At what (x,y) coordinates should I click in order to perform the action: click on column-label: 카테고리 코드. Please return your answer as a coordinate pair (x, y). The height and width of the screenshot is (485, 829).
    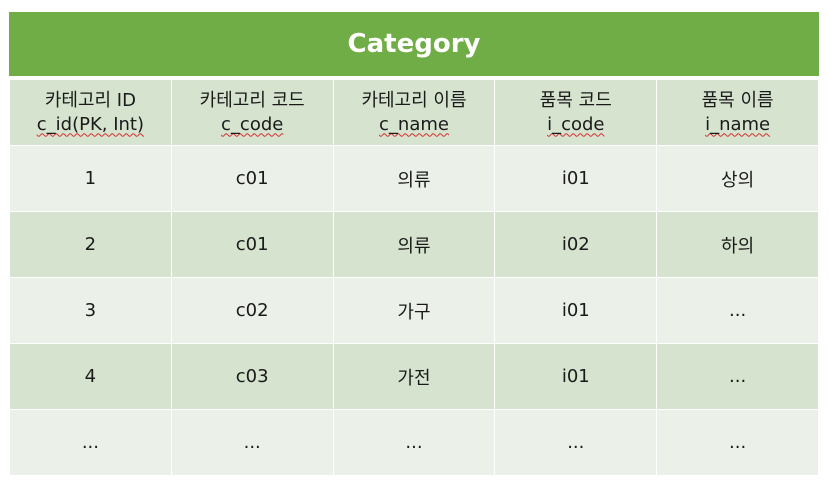
    Looking at the image, I should click on (252, 100).